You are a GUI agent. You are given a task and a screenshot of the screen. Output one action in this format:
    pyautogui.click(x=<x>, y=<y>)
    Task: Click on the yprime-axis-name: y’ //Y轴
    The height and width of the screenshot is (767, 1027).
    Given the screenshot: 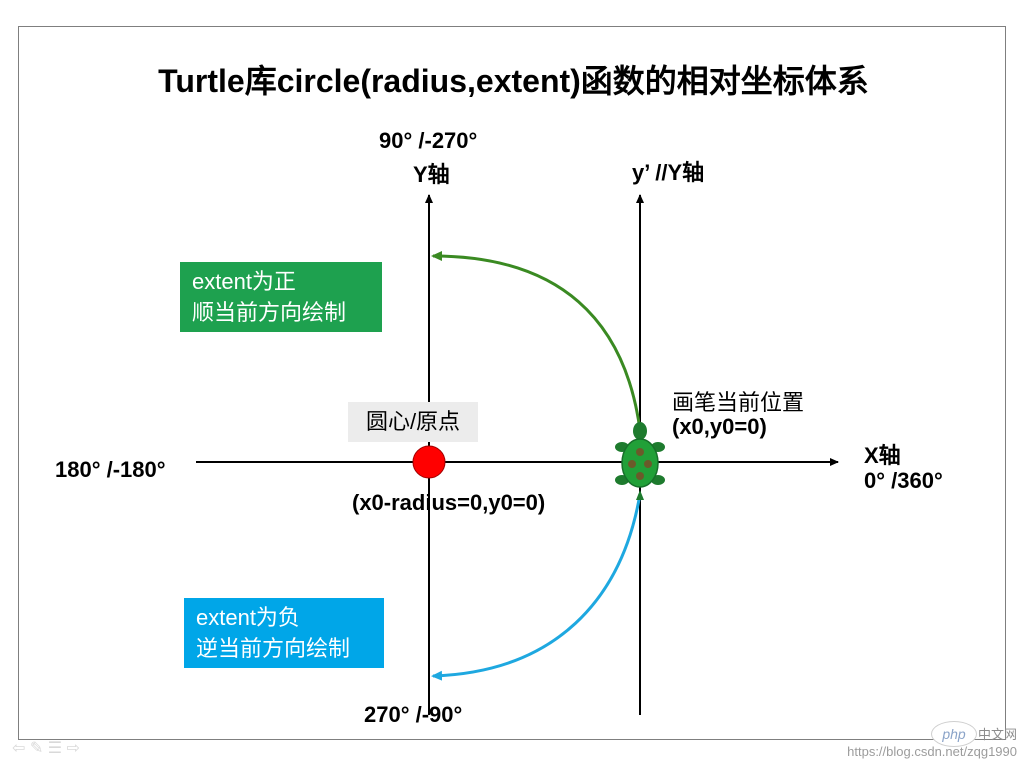 What is the action you would take?
    pyautogui.click(x=668, y=172)
    